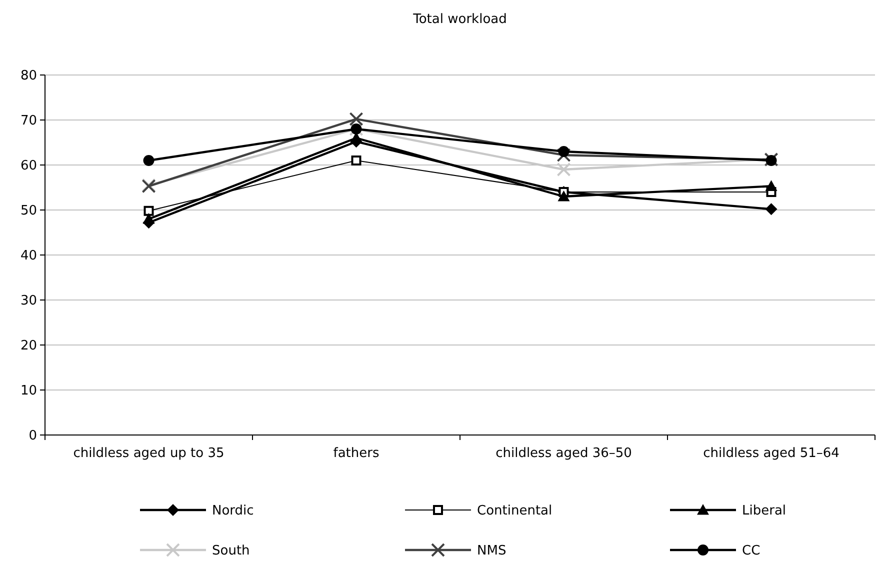 The width and height of the screenshot is (888, 572). What do you see at coordinates (764, 511) in the screenshot?
I see `legend-label: Liberal` at bounding box center [764, 511].